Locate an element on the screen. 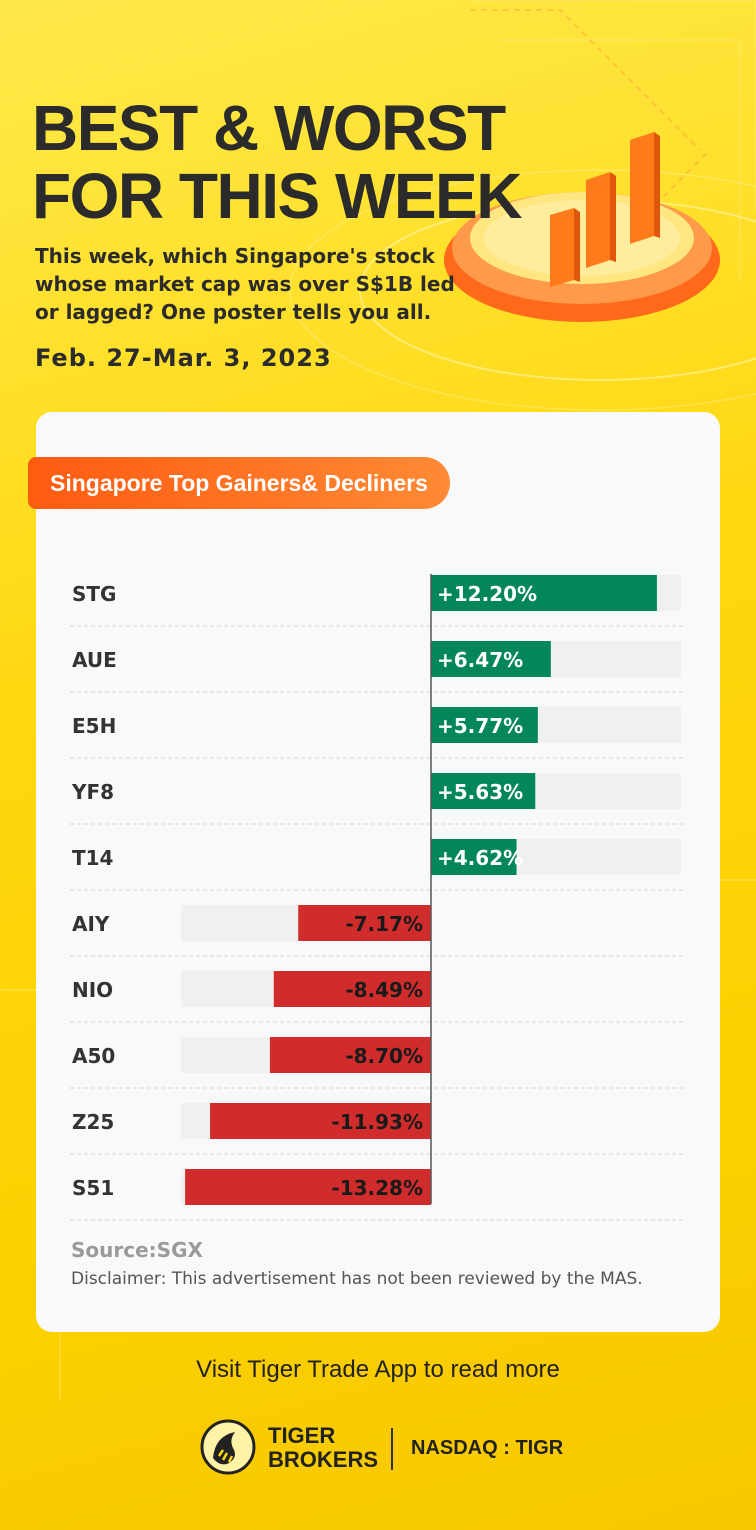 This screenshot has height=1530, width=756. value-label: -7.17% is located at coordinates (384, 924).